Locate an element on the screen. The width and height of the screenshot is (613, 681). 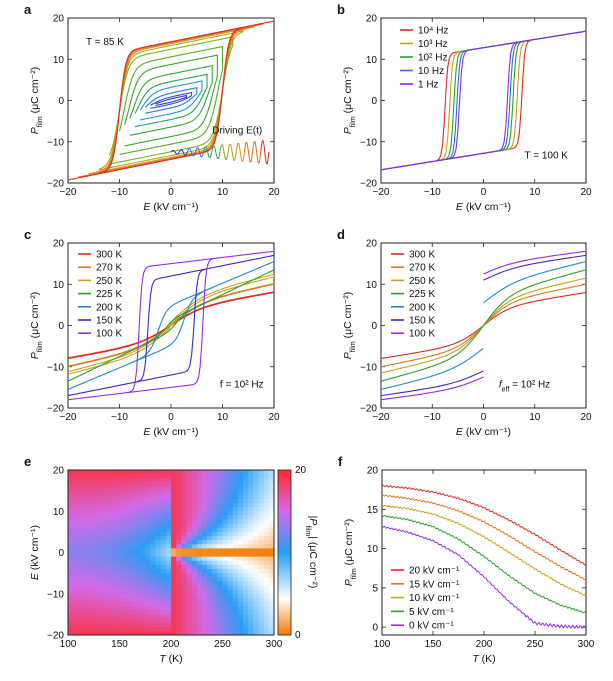
x-axis-label: T (K) is located at coordinates (483, 659).